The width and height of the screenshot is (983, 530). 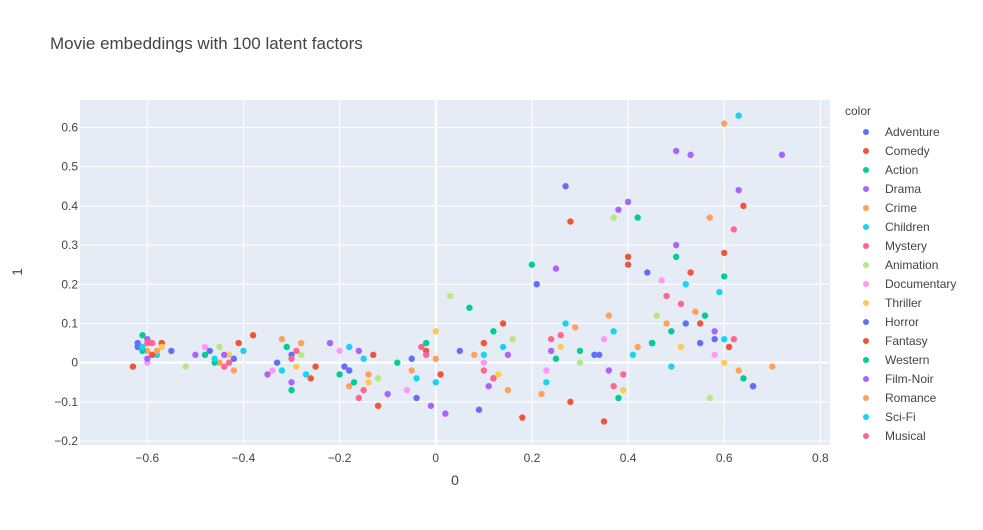 What do you see at coordinates (900, 321) in the screenshot?
I see `legend-item-horror: Horror` at bounding box center [900, 321].